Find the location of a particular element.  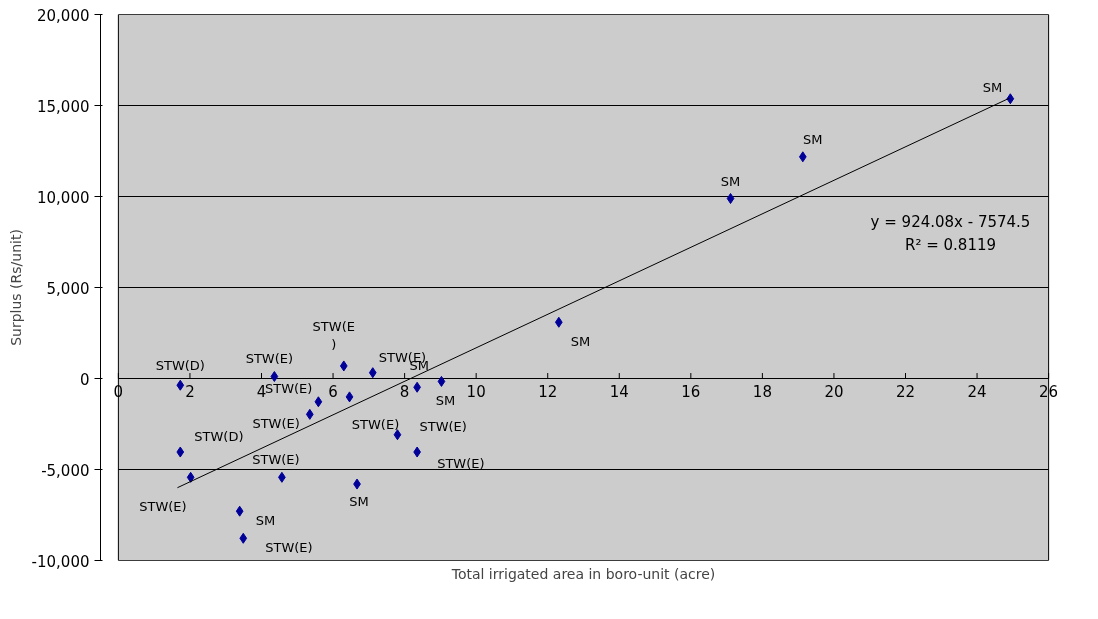

x-tick-label: 18 is located at coordinates (762, 391).